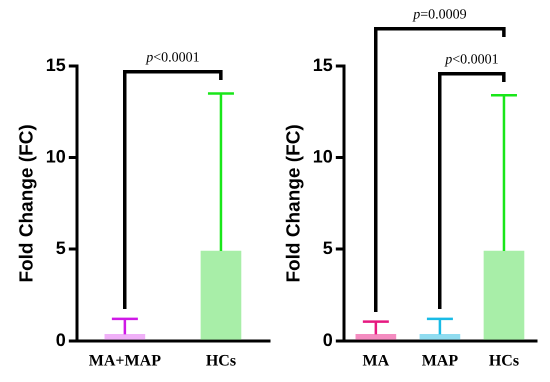  I want to click on text: p=0.0009, so click(439, 14).